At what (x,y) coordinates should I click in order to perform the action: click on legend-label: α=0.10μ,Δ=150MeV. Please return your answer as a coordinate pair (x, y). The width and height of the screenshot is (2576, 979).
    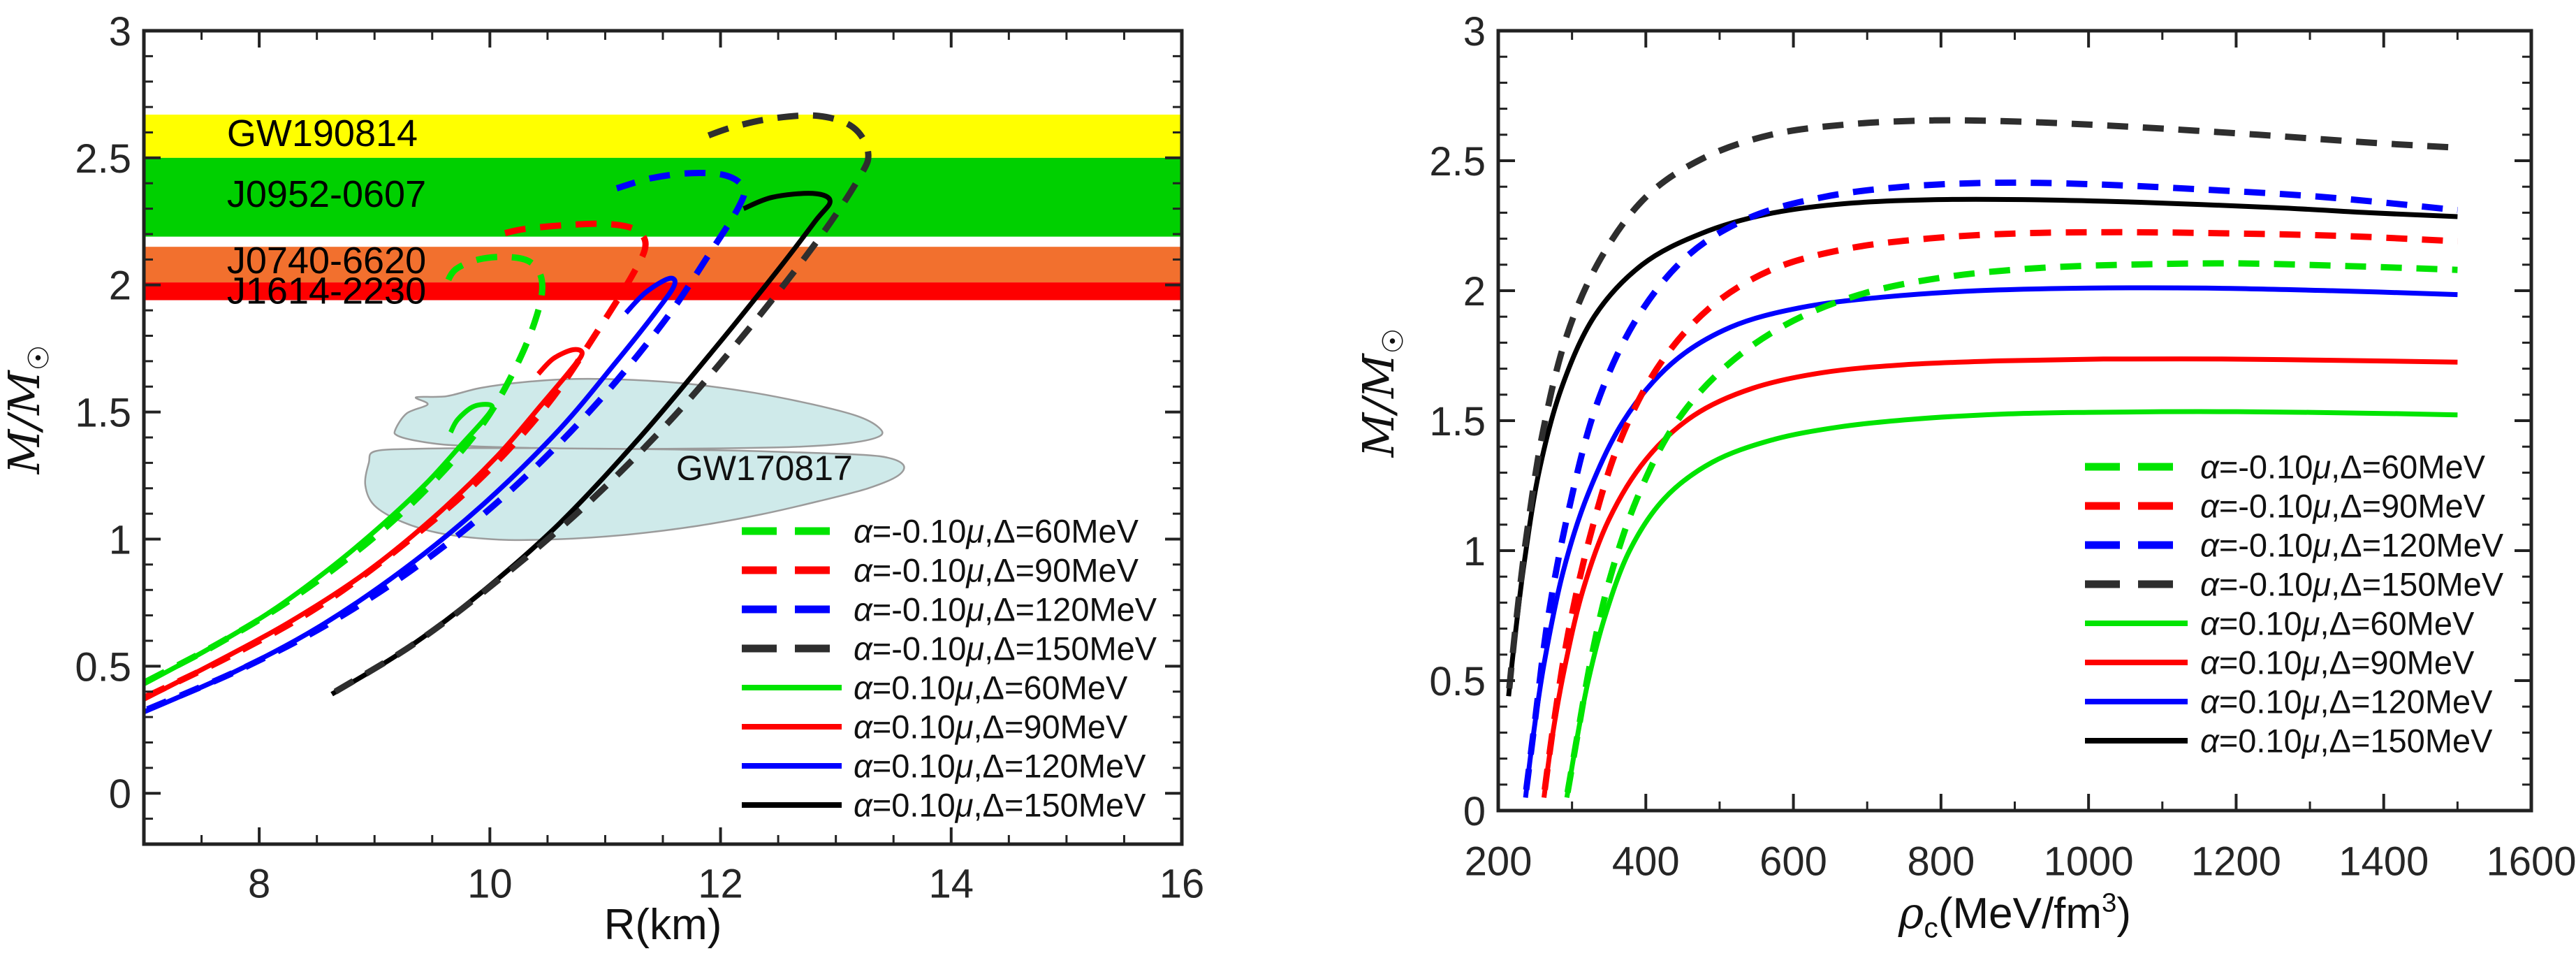
    Looking at the image, I should click on (1000, 804).